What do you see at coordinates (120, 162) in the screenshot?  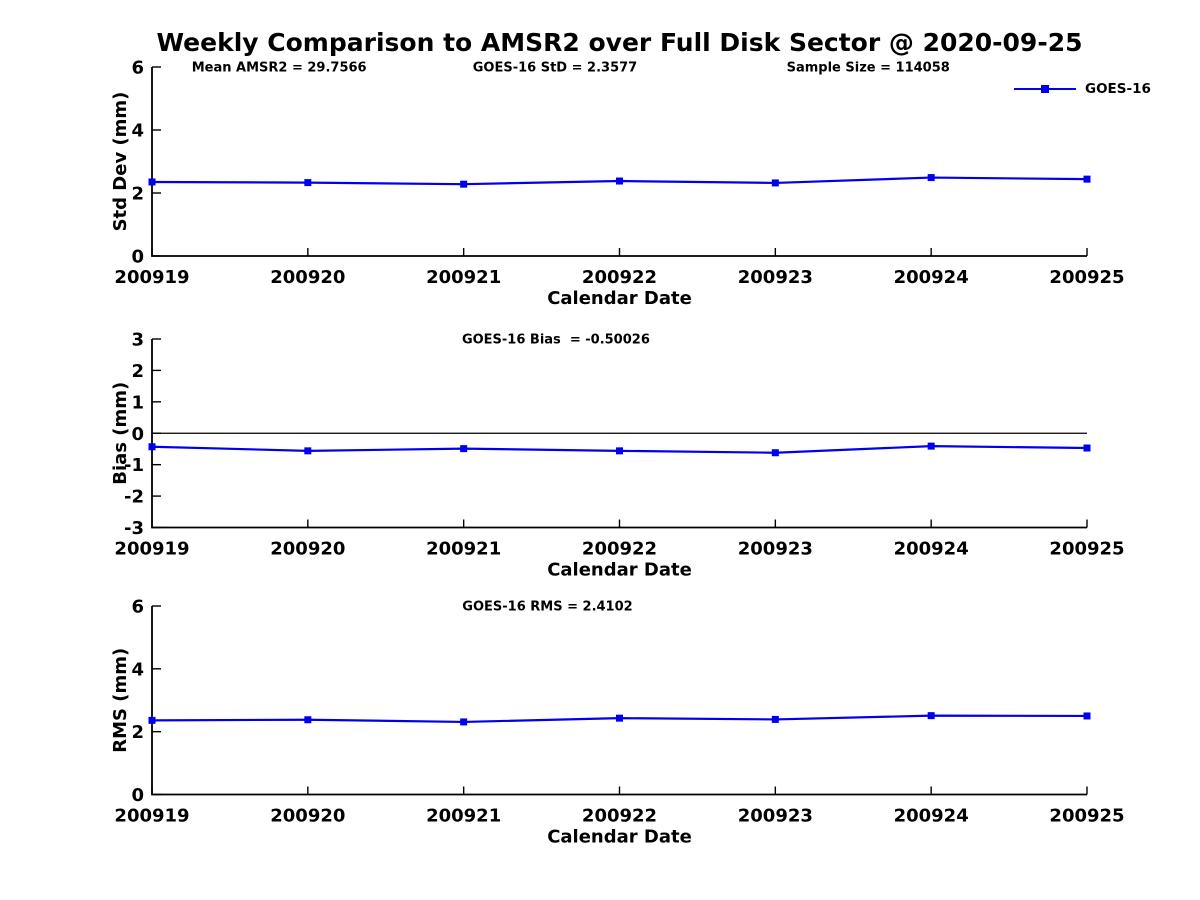 I see `y-axis-label: Std Dev (mm)` at bounding box center [120, 162].